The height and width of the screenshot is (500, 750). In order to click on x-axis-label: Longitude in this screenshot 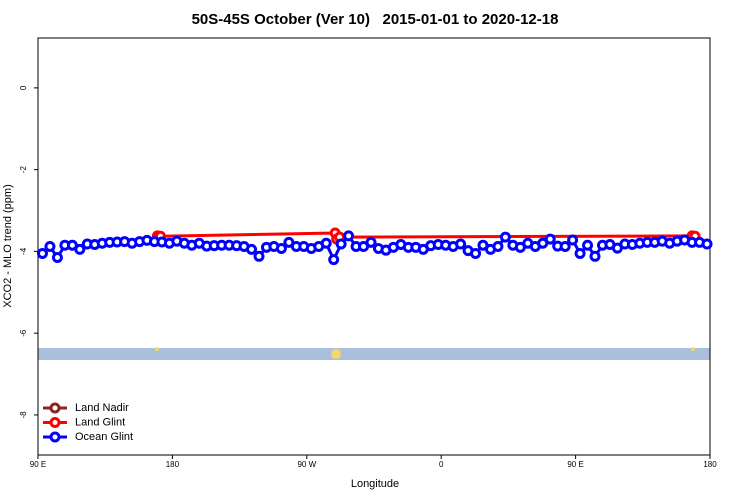, I will do `click(375, 484)`.